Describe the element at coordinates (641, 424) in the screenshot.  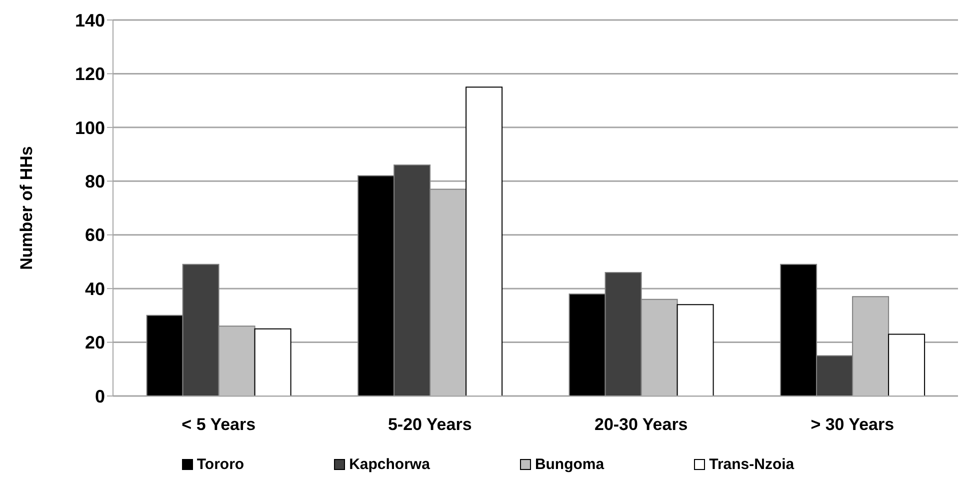
I see `x-tick-label: 20-30 Years` at that location.